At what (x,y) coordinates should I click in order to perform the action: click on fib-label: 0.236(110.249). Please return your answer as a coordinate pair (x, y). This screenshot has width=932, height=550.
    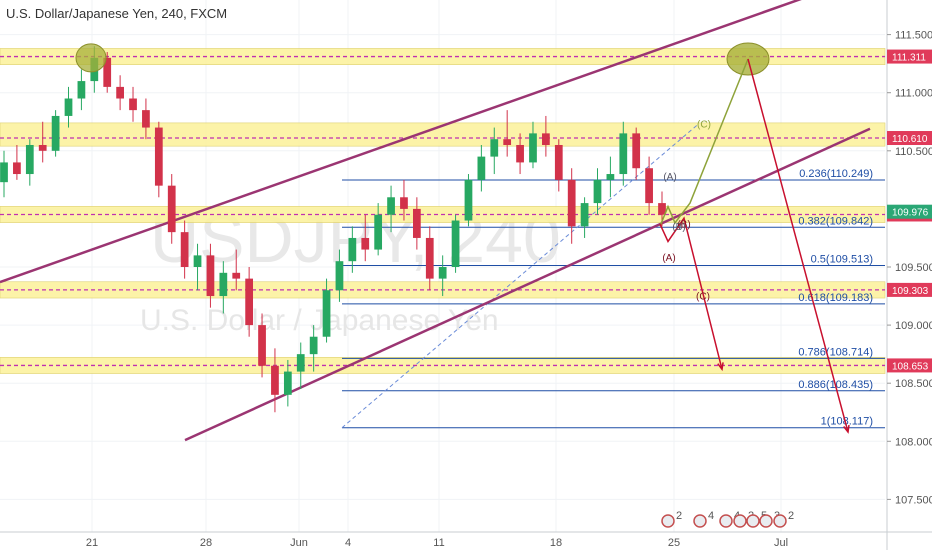
    Looking at the image, I should click on (836, 174).